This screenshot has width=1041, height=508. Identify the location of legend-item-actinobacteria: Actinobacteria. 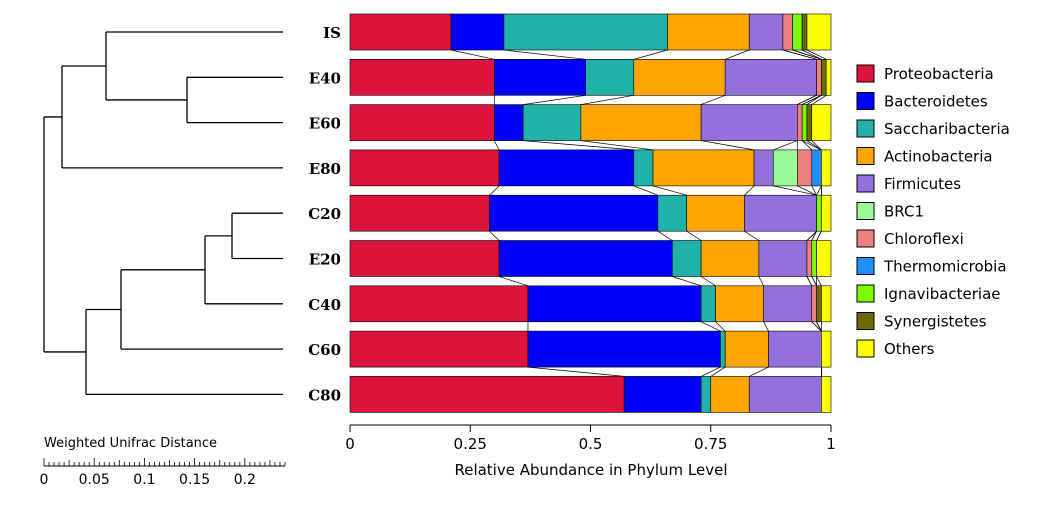
(924, 156).